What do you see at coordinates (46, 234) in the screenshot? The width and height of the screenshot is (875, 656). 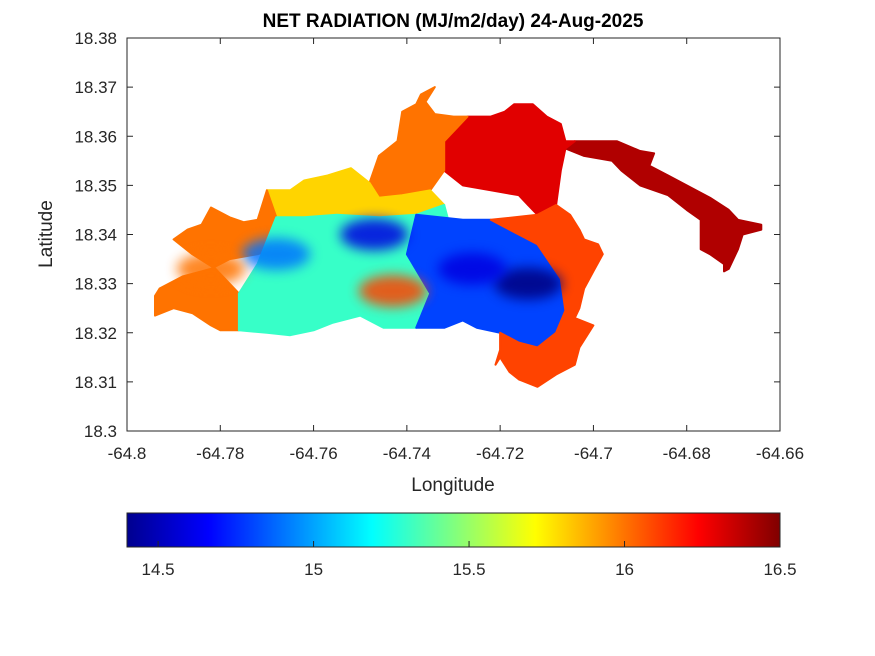 I see `y-axis-label: Latitude` at bounding box center [46, 234].